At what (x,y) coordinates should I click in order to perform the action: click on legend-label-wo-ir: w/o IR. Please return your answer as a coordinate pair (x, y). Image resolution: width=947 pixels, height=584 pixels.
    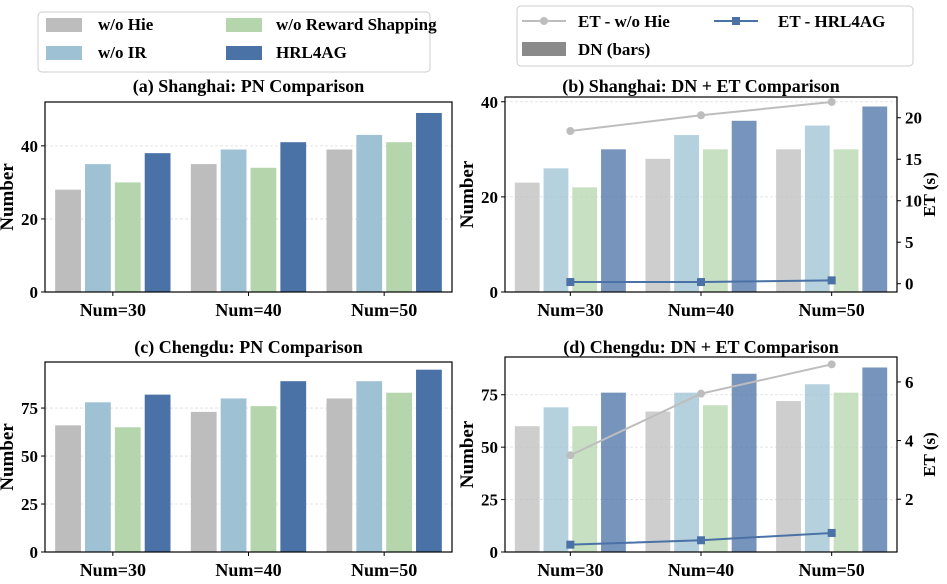
    Looking at the image, I should click on (122, 52).